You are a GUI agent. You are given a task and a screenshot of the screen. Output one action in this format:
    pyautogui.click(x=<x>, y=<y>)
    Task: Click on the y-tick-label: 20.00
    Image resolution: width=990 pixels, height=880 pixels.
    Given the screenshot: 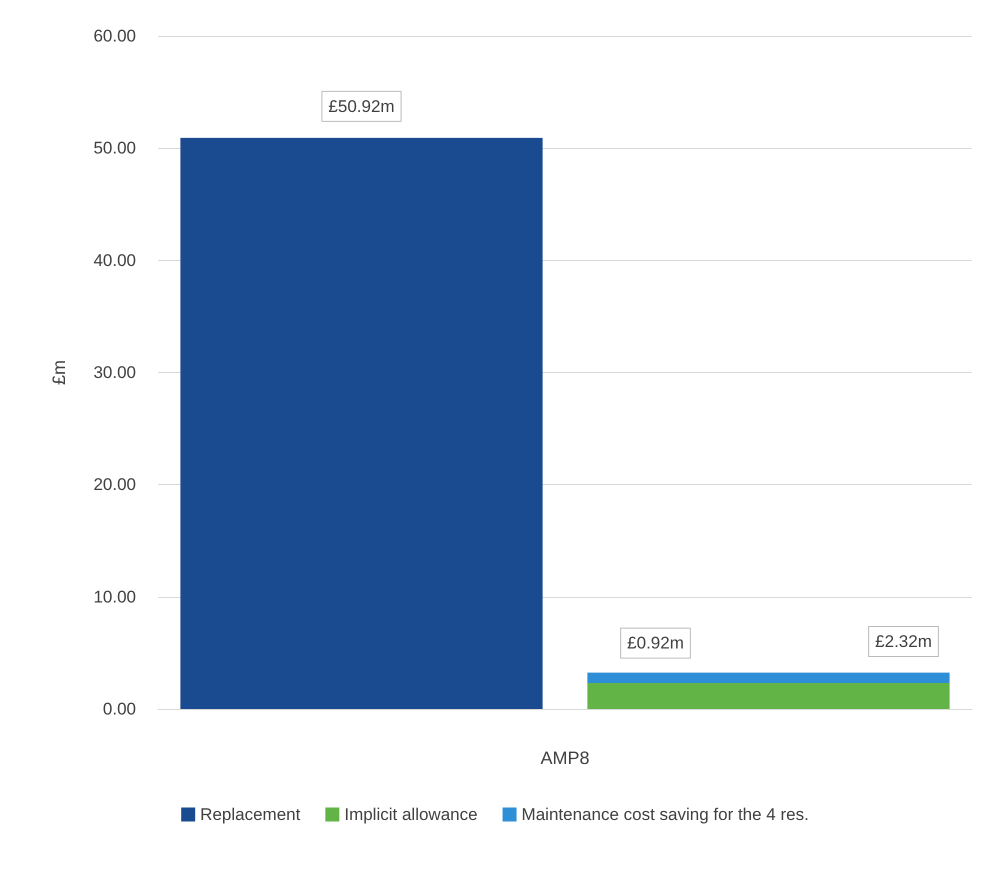 What is the action you would take?
    pyautogui.click(x=114, y=484)
    